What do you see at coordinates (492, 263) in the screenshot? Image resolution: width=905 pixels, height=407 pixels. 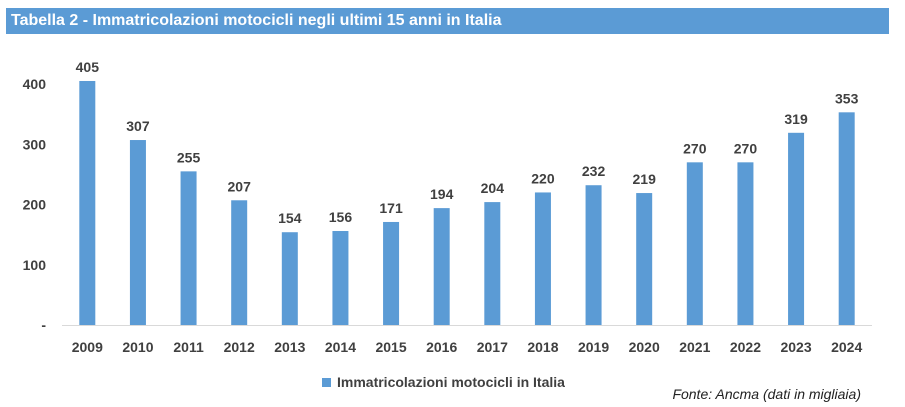 I see `bar-2017` at bounding box center [492, 263].